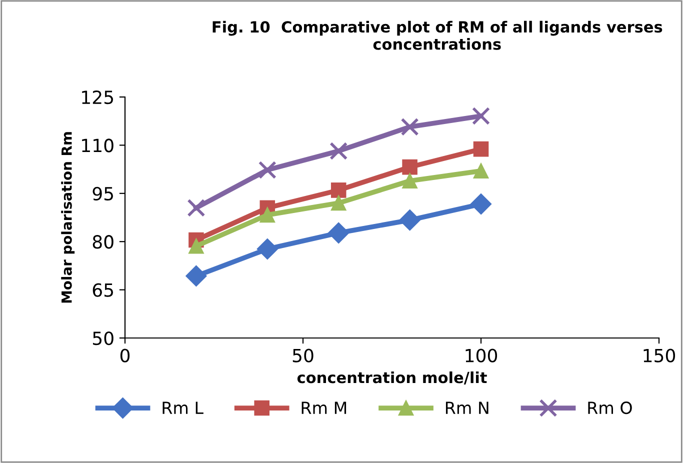  What do you see at coordinates (482, 355) in the screenshot?
I see `x-tick-label: 100` at bounding box center [482, 355].